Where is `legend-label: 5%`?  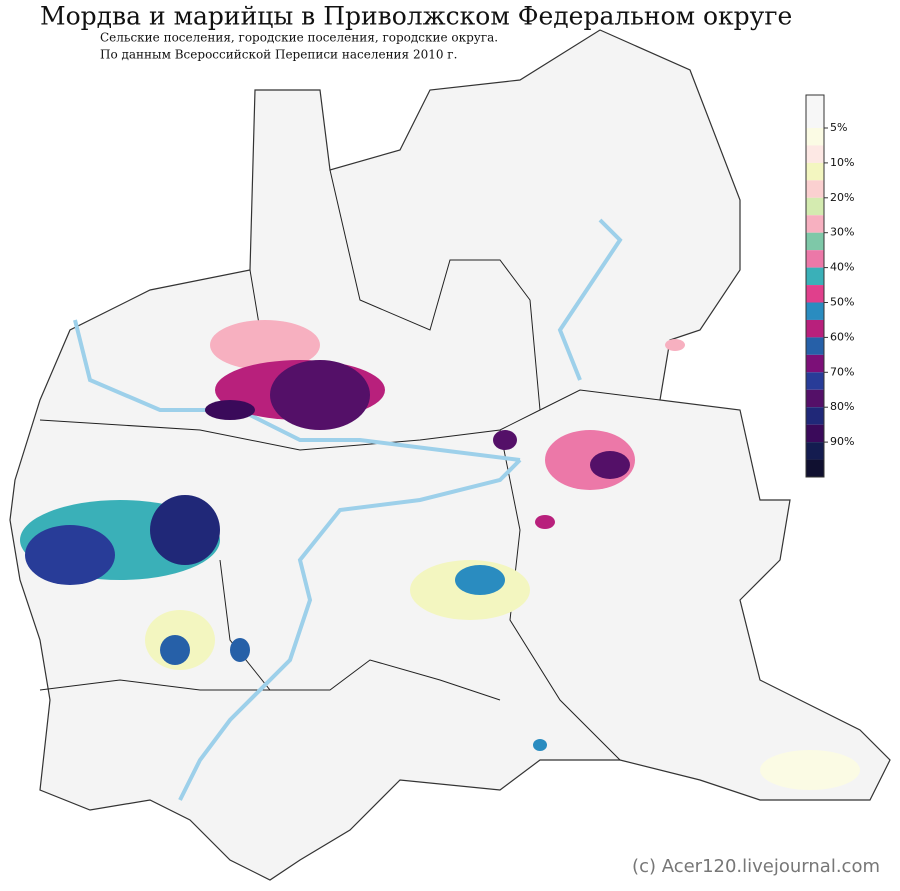 legend-label: 5% is located at coordinates (838, 127).